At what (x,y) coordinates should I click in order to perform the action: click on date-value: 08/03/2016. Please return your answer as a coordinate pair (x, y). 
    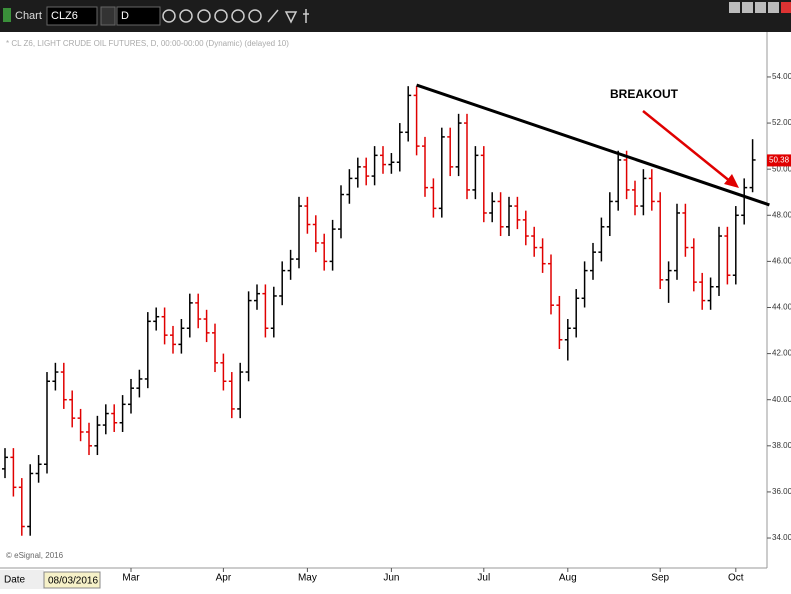
    Looking at the image, I should click on (73, 581).